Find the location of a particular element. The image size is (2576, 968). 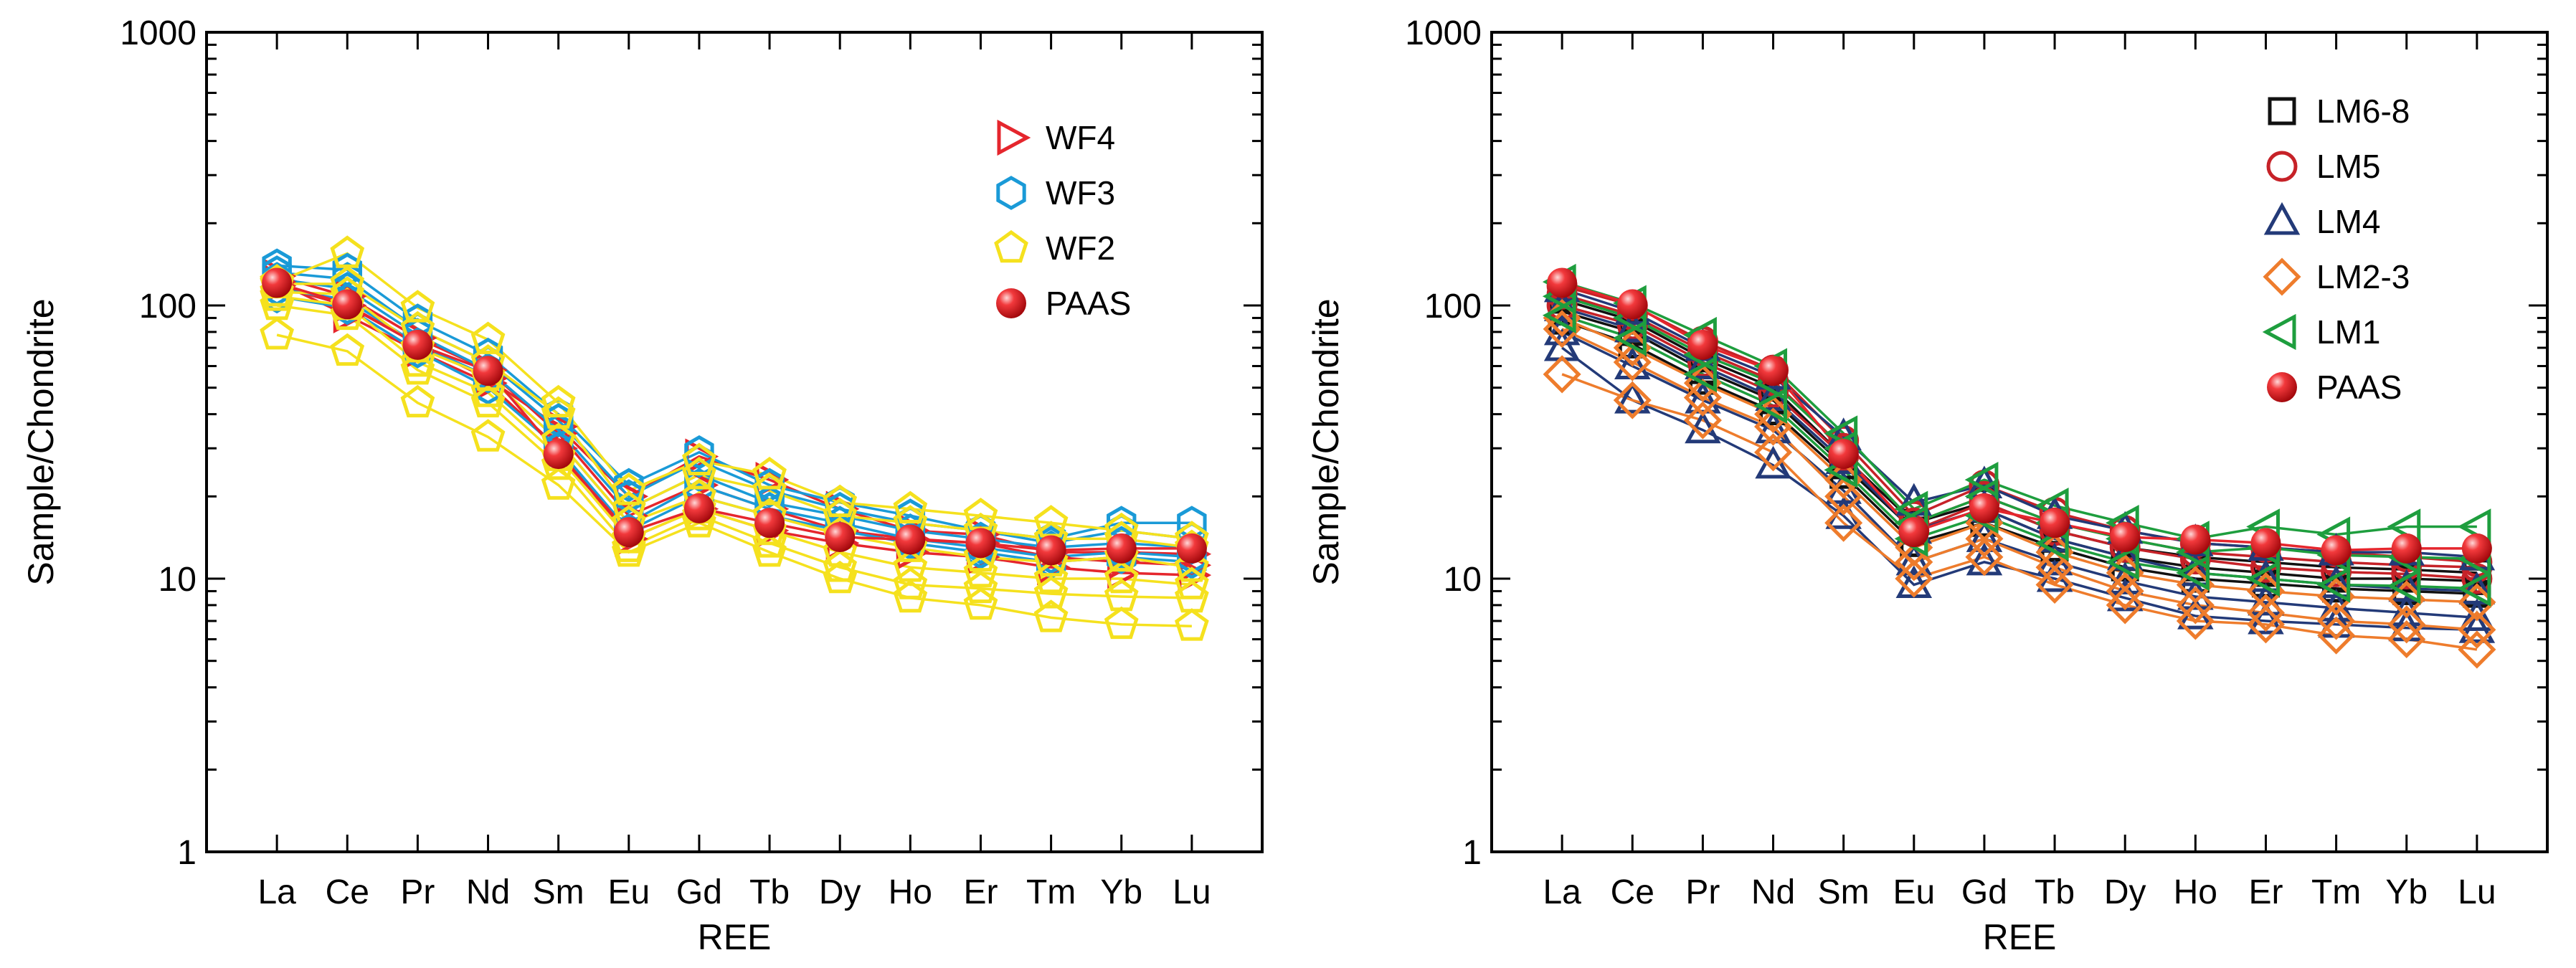

legend-label-lm2-3: LM2-3 is located at coordinates (2363, 276).